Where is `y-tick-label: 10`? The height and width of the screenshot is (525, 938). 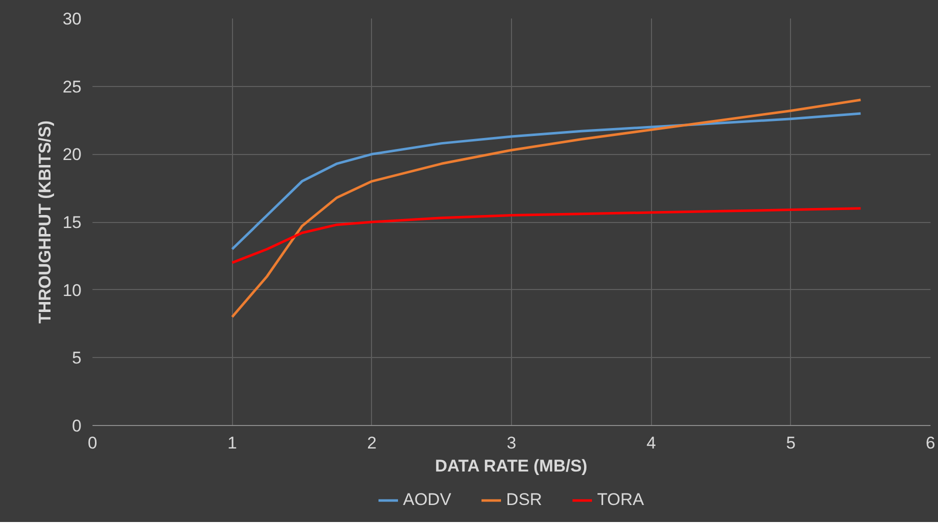
y-tick-label: 10 is located at coordinates (72, 290).